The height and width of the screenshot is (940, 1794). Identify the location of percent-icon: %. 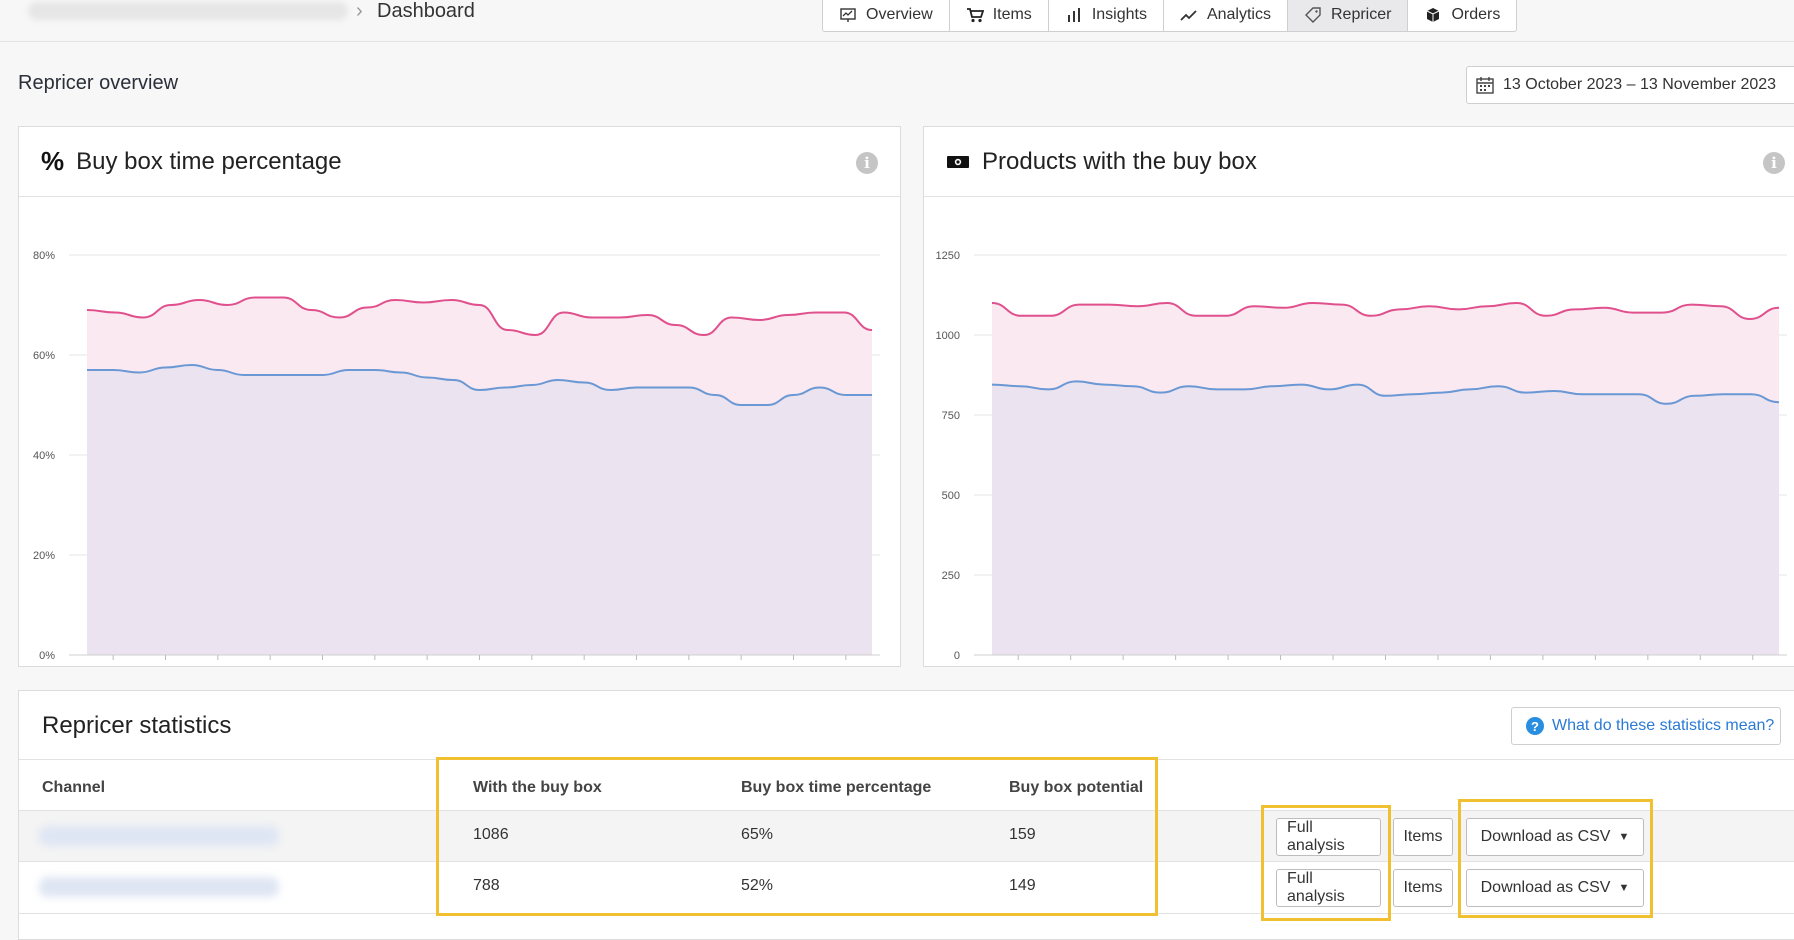
(53, 161).